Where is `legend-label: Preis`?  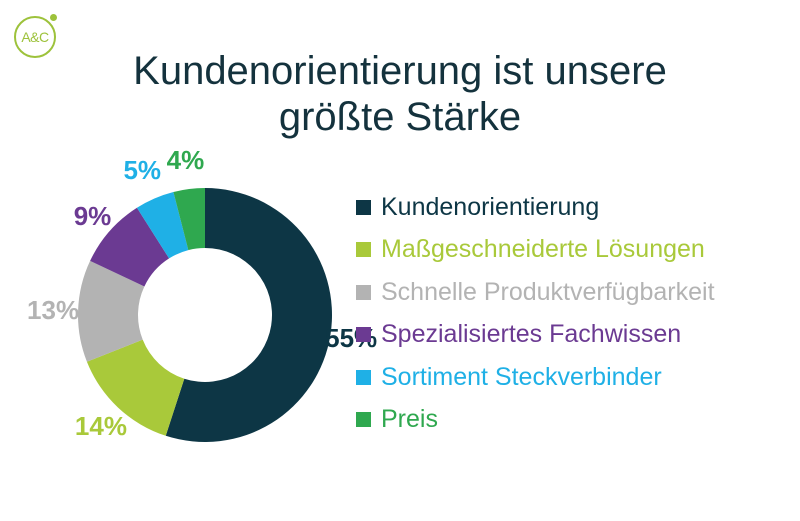
legend-label: Preis is located at coordinates (409, 419).